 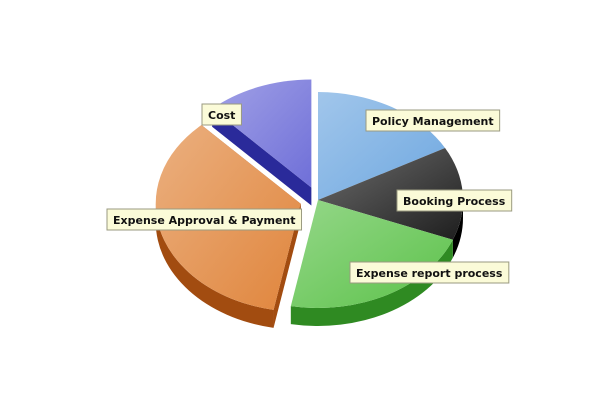 I want to click on label-expense-report-process: Expense report process, so click(x=429, y=272).